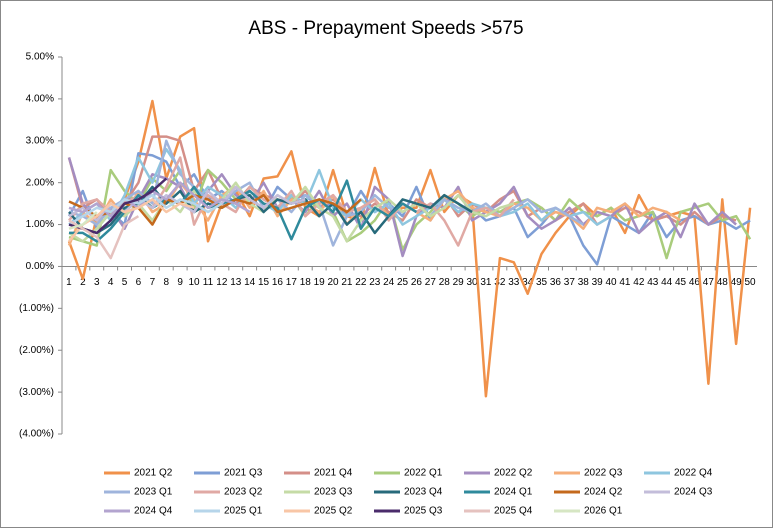  Describe the element at coordinates (243, 473) in the screenshot. I see `legend-label: 2021 Q3` at that location.